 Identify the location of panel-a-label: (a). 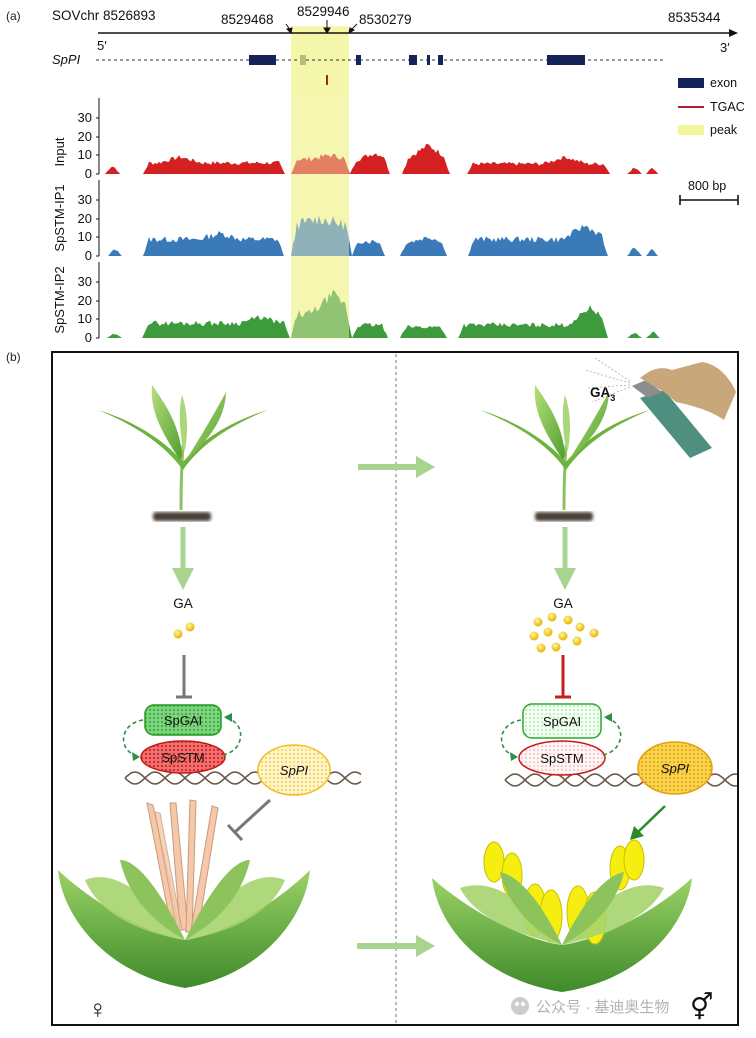
(13, 16).